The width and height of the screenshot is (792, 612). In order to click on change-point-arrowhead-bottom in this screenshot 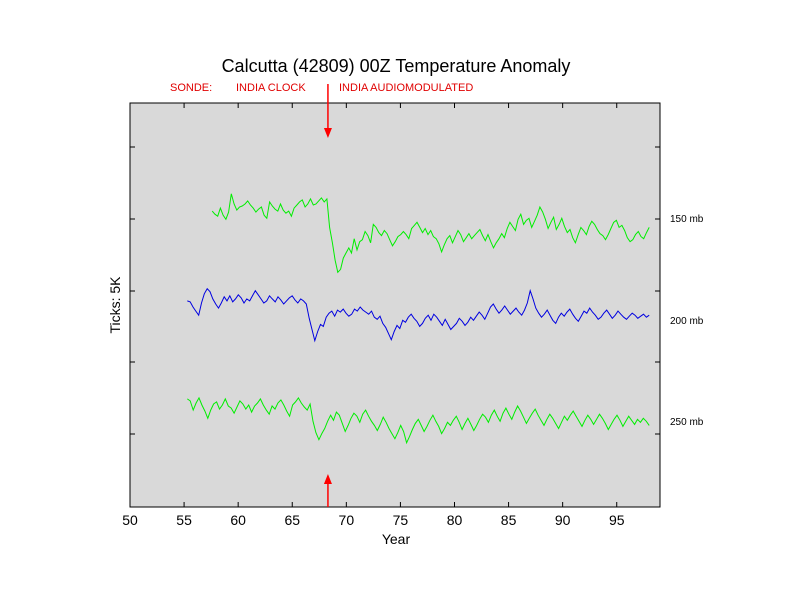, I will do `click(327, 479)`.